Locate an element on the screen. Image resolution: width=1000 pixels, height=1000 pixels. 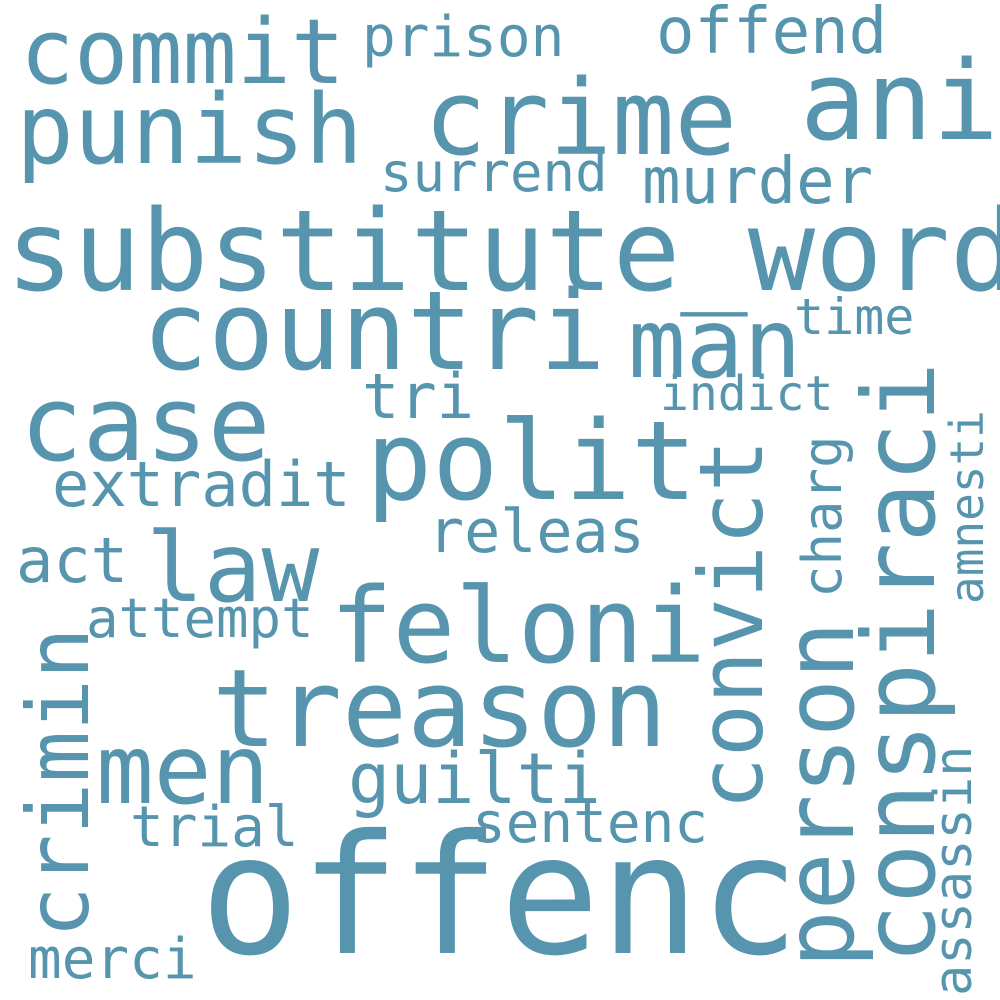
word-amnesti: amnesti is located at coordinates (967, 507).